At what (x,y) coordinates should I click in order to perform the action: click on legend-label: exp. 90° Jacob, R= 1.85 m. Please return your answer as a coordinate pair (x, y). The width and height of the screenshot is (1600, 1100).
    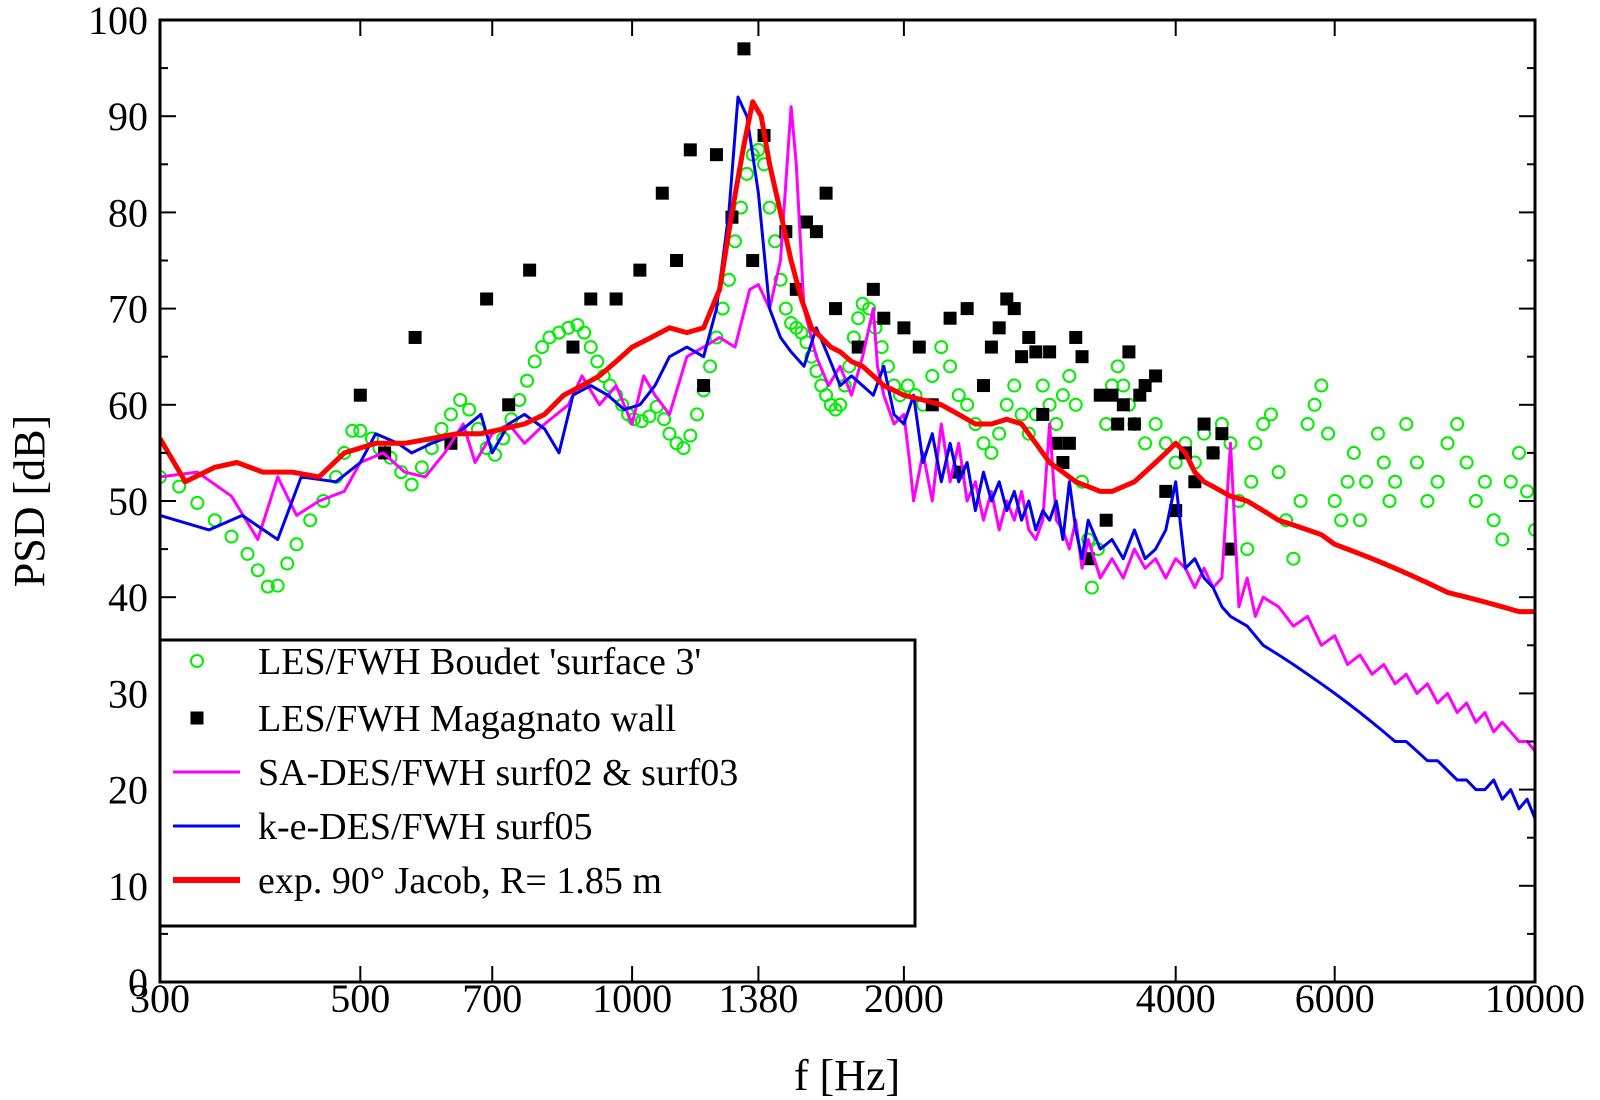
    Looking at the image, I should click on (460, 881).